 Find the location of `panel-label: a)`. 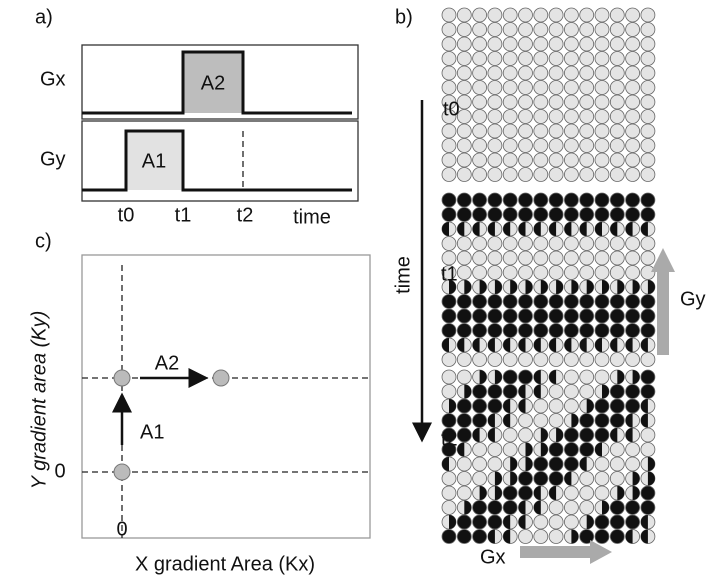

panel-label: a) is located at coordinates (44, 17).